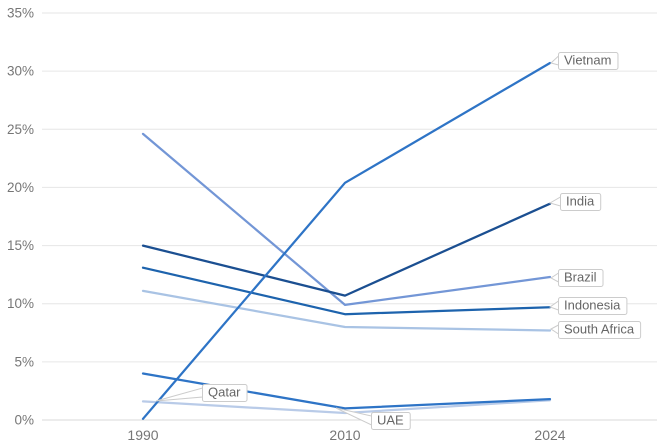  What do you see at coordinates (20, 71) in the screenshot?
I see `y-axis-tick-label: 30%` at bounding box center [20, 71].